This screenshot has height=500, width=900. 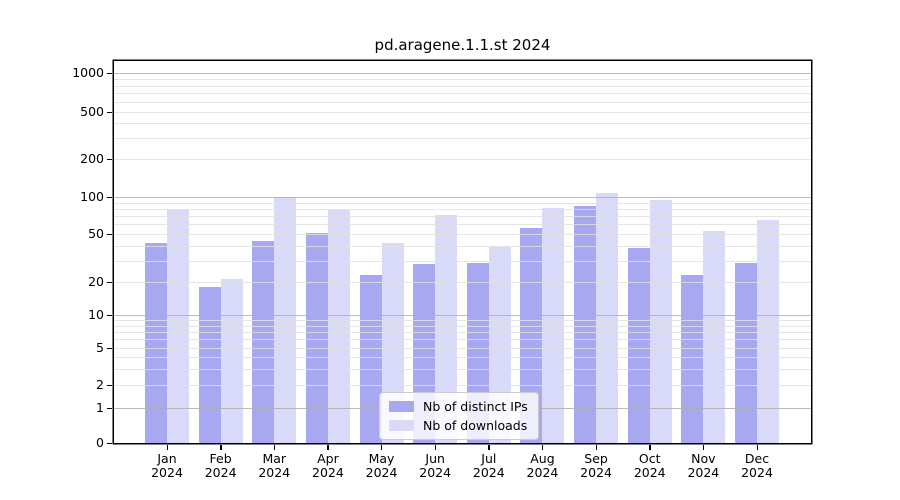 I want to click on x-tick-label-nov: Nov 2024, so click(x=703, y=465).